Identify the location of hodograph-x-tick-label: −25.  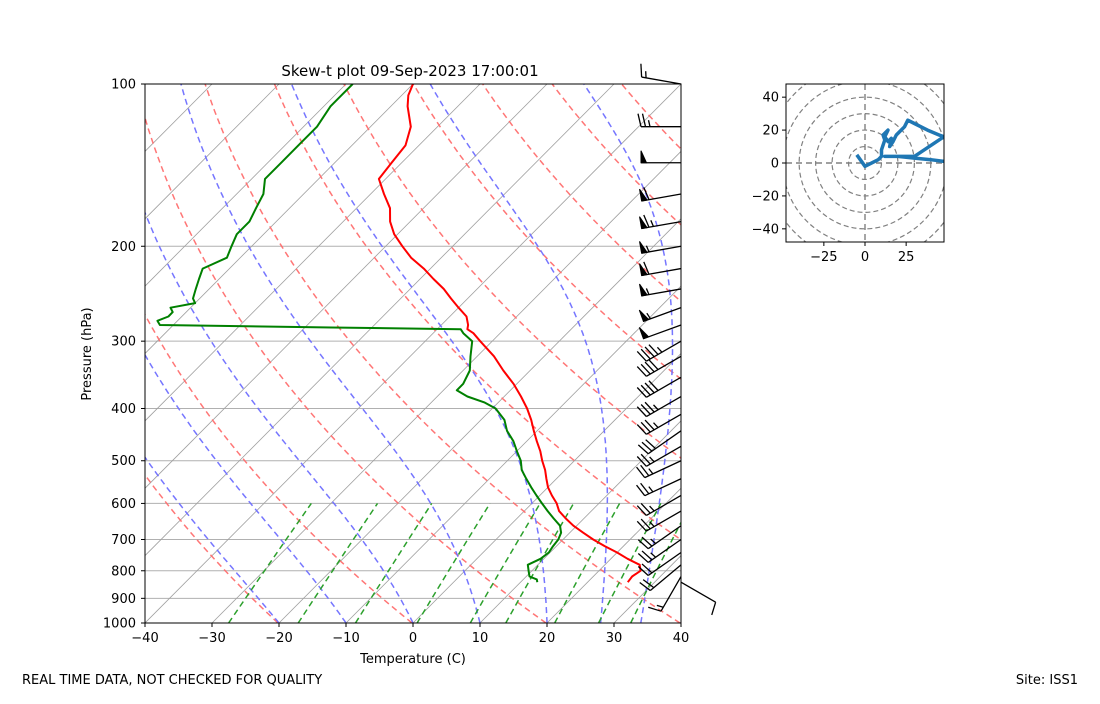
(823, 257).